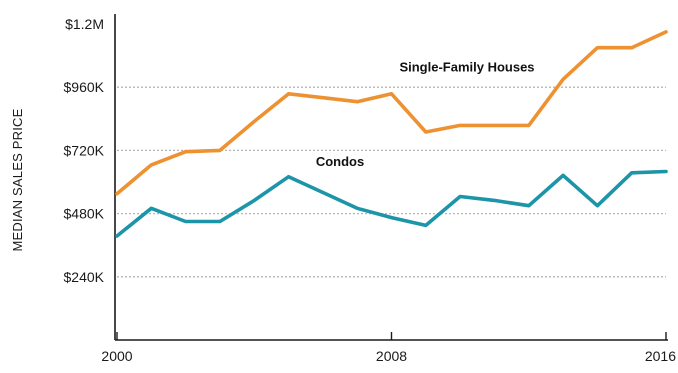  What do you see at coordinates (84, 24) in the screenshot?
I see `y-tick-label: $1.2M` at bounding box center [84, 24].